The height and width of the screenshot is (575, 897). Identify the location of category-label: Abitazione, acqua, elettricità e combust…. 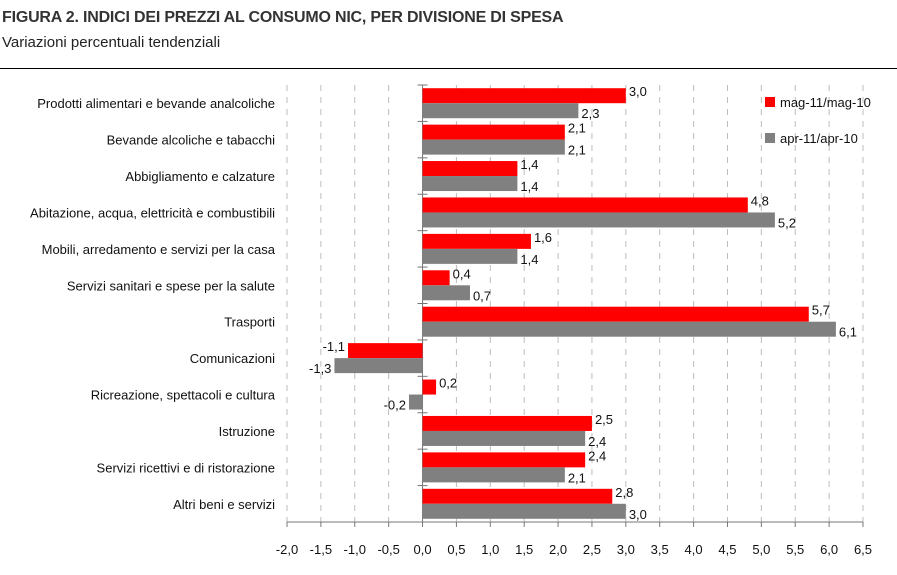
(152, 212).